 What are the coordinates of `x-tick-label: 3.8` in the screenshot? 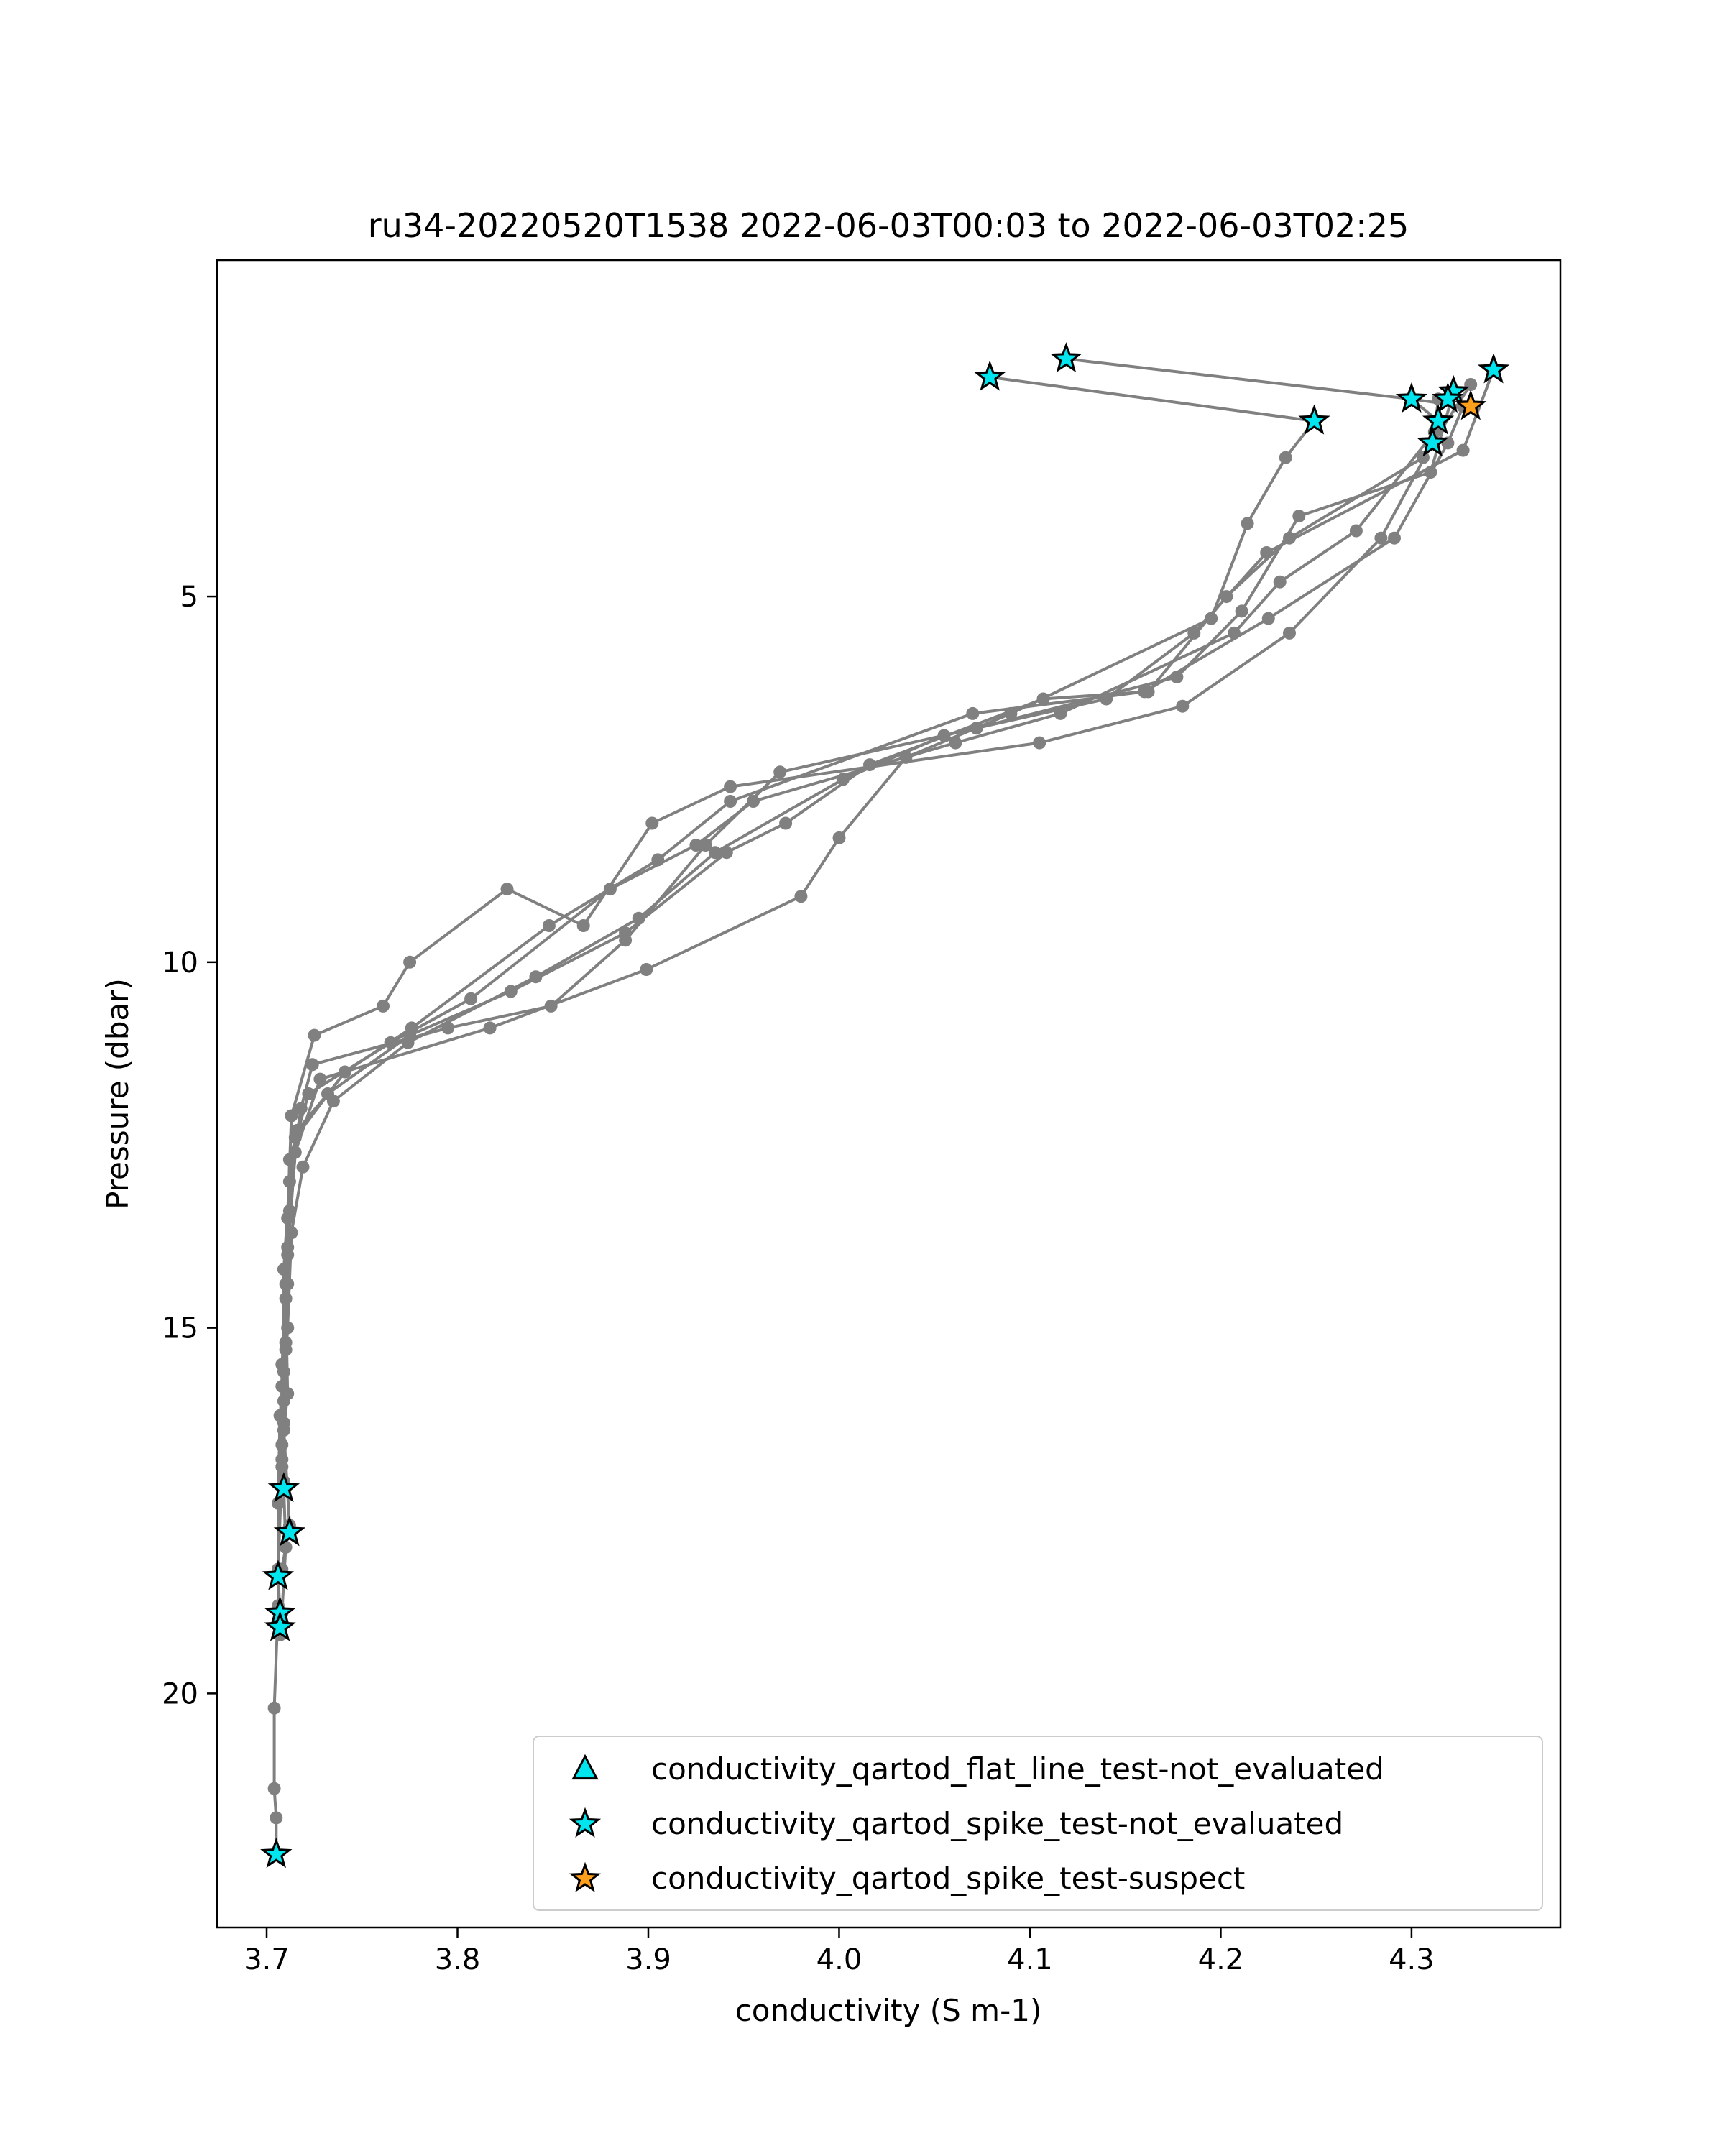 It's located at (458, 1959).